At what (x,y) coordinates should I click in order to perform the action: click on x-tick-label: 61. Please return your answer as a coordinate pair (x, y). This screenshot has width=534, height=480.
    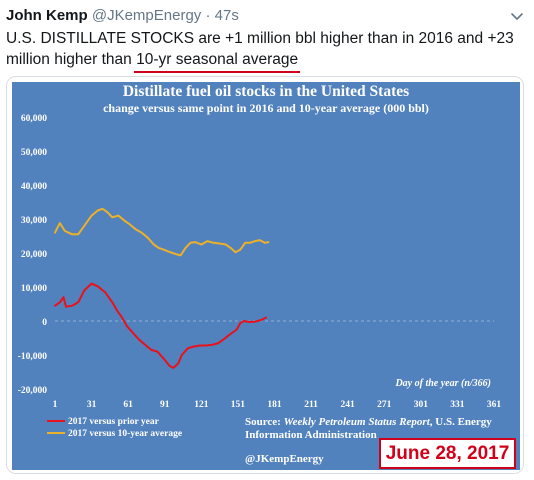
    Looking at the image, I should click on (128, 405).